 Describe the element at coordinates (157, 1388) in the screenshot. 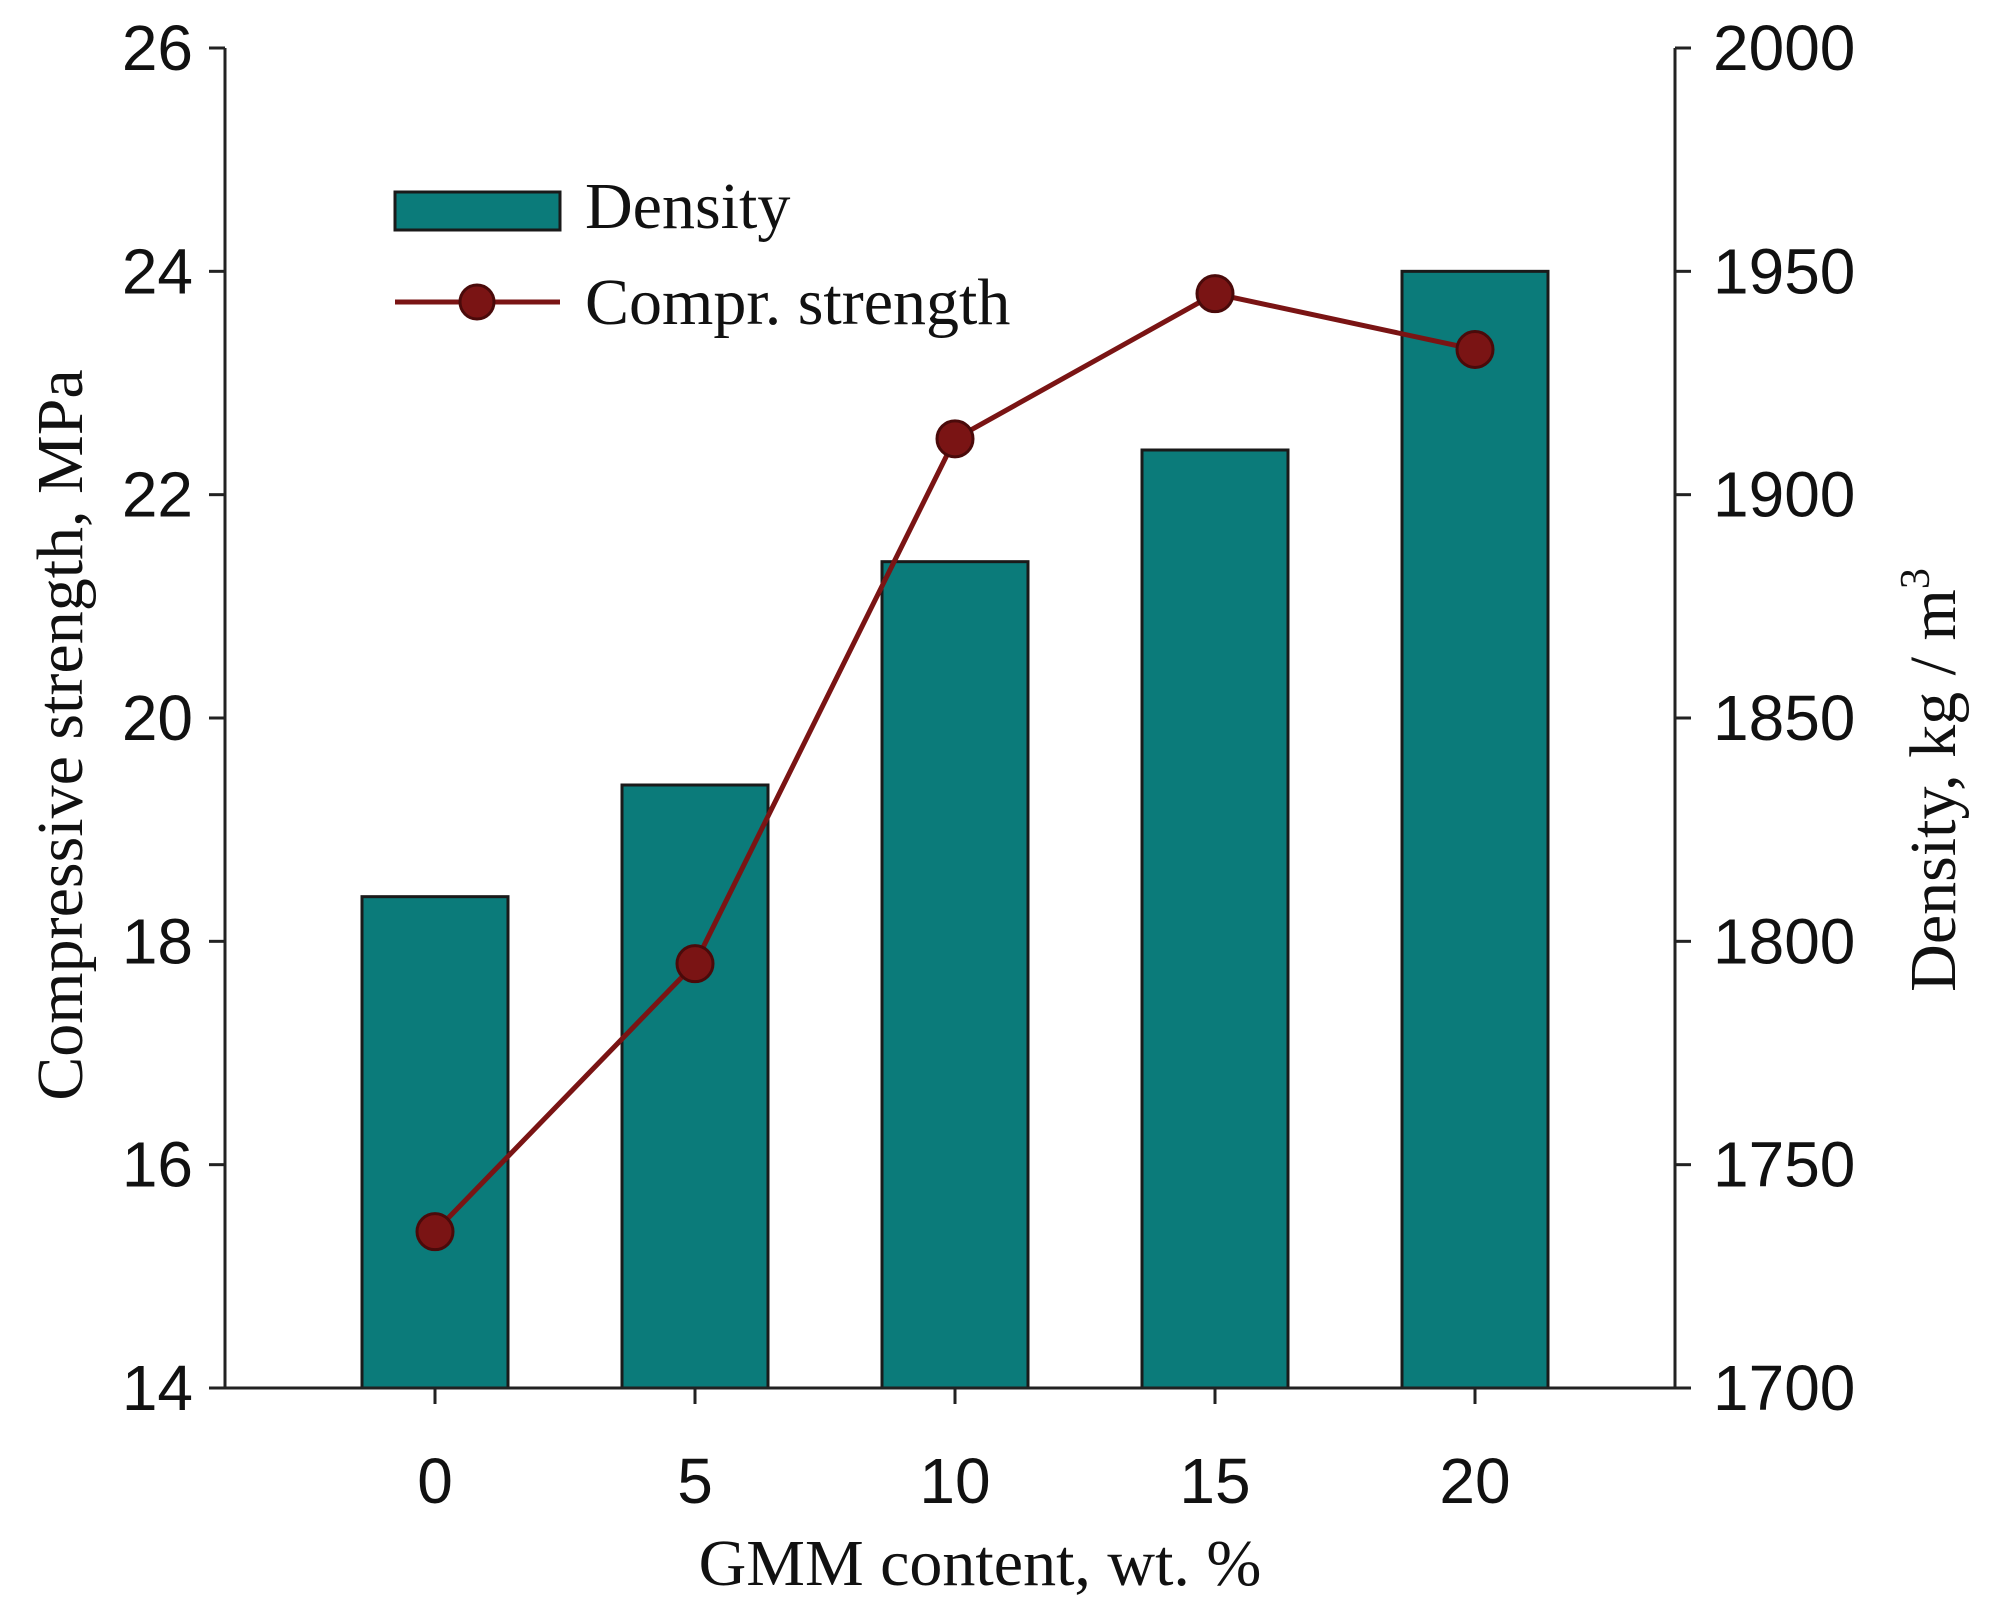

I see `left-tick-label-14: 14` at that location.